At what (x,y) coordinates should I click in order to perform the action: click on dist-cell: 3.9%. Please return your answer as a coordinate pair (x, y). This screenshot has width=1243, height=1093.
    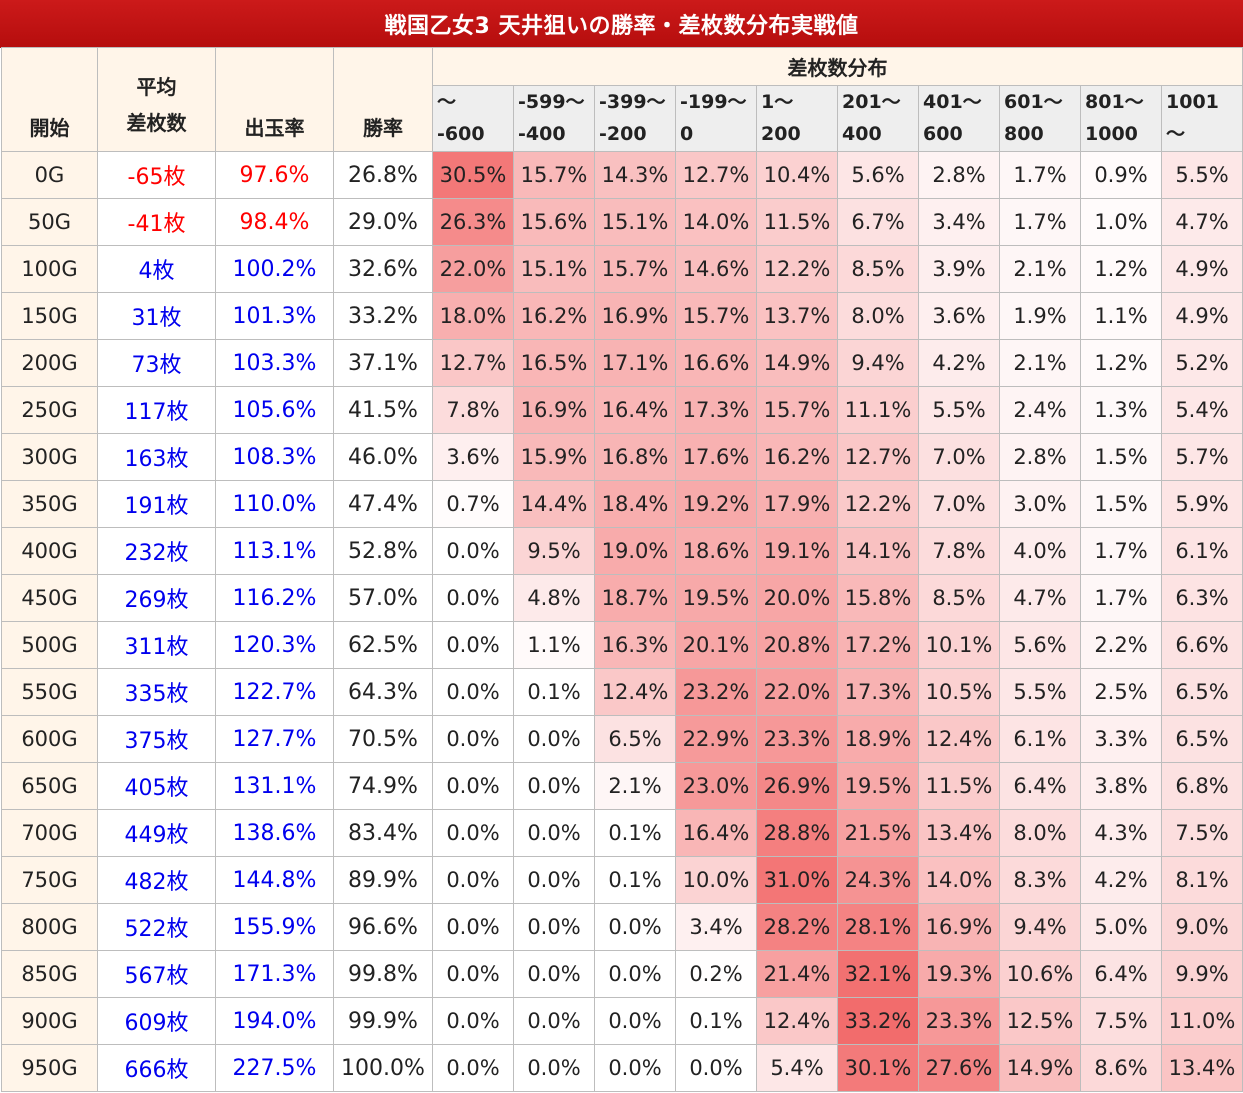
    Looking at the image, I should click on (959, 269).